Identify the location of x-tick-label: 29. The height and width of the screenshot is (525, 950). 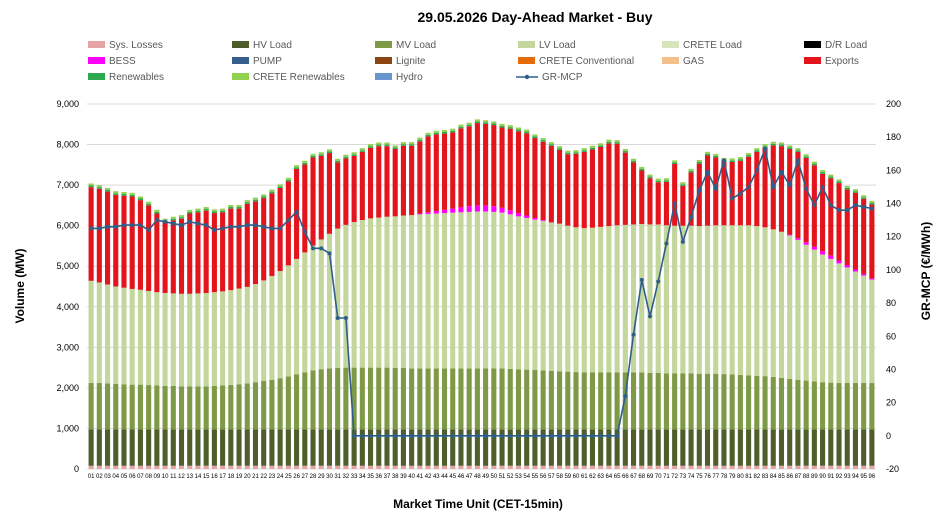
(321, 477).